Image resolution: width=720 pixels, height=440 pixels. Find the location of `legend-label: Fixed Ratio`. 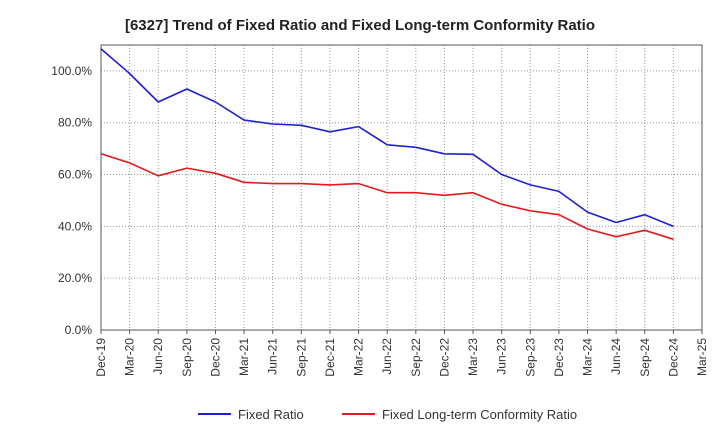

legend-label: Fixed Ratio is located at coordinates (271, 414).